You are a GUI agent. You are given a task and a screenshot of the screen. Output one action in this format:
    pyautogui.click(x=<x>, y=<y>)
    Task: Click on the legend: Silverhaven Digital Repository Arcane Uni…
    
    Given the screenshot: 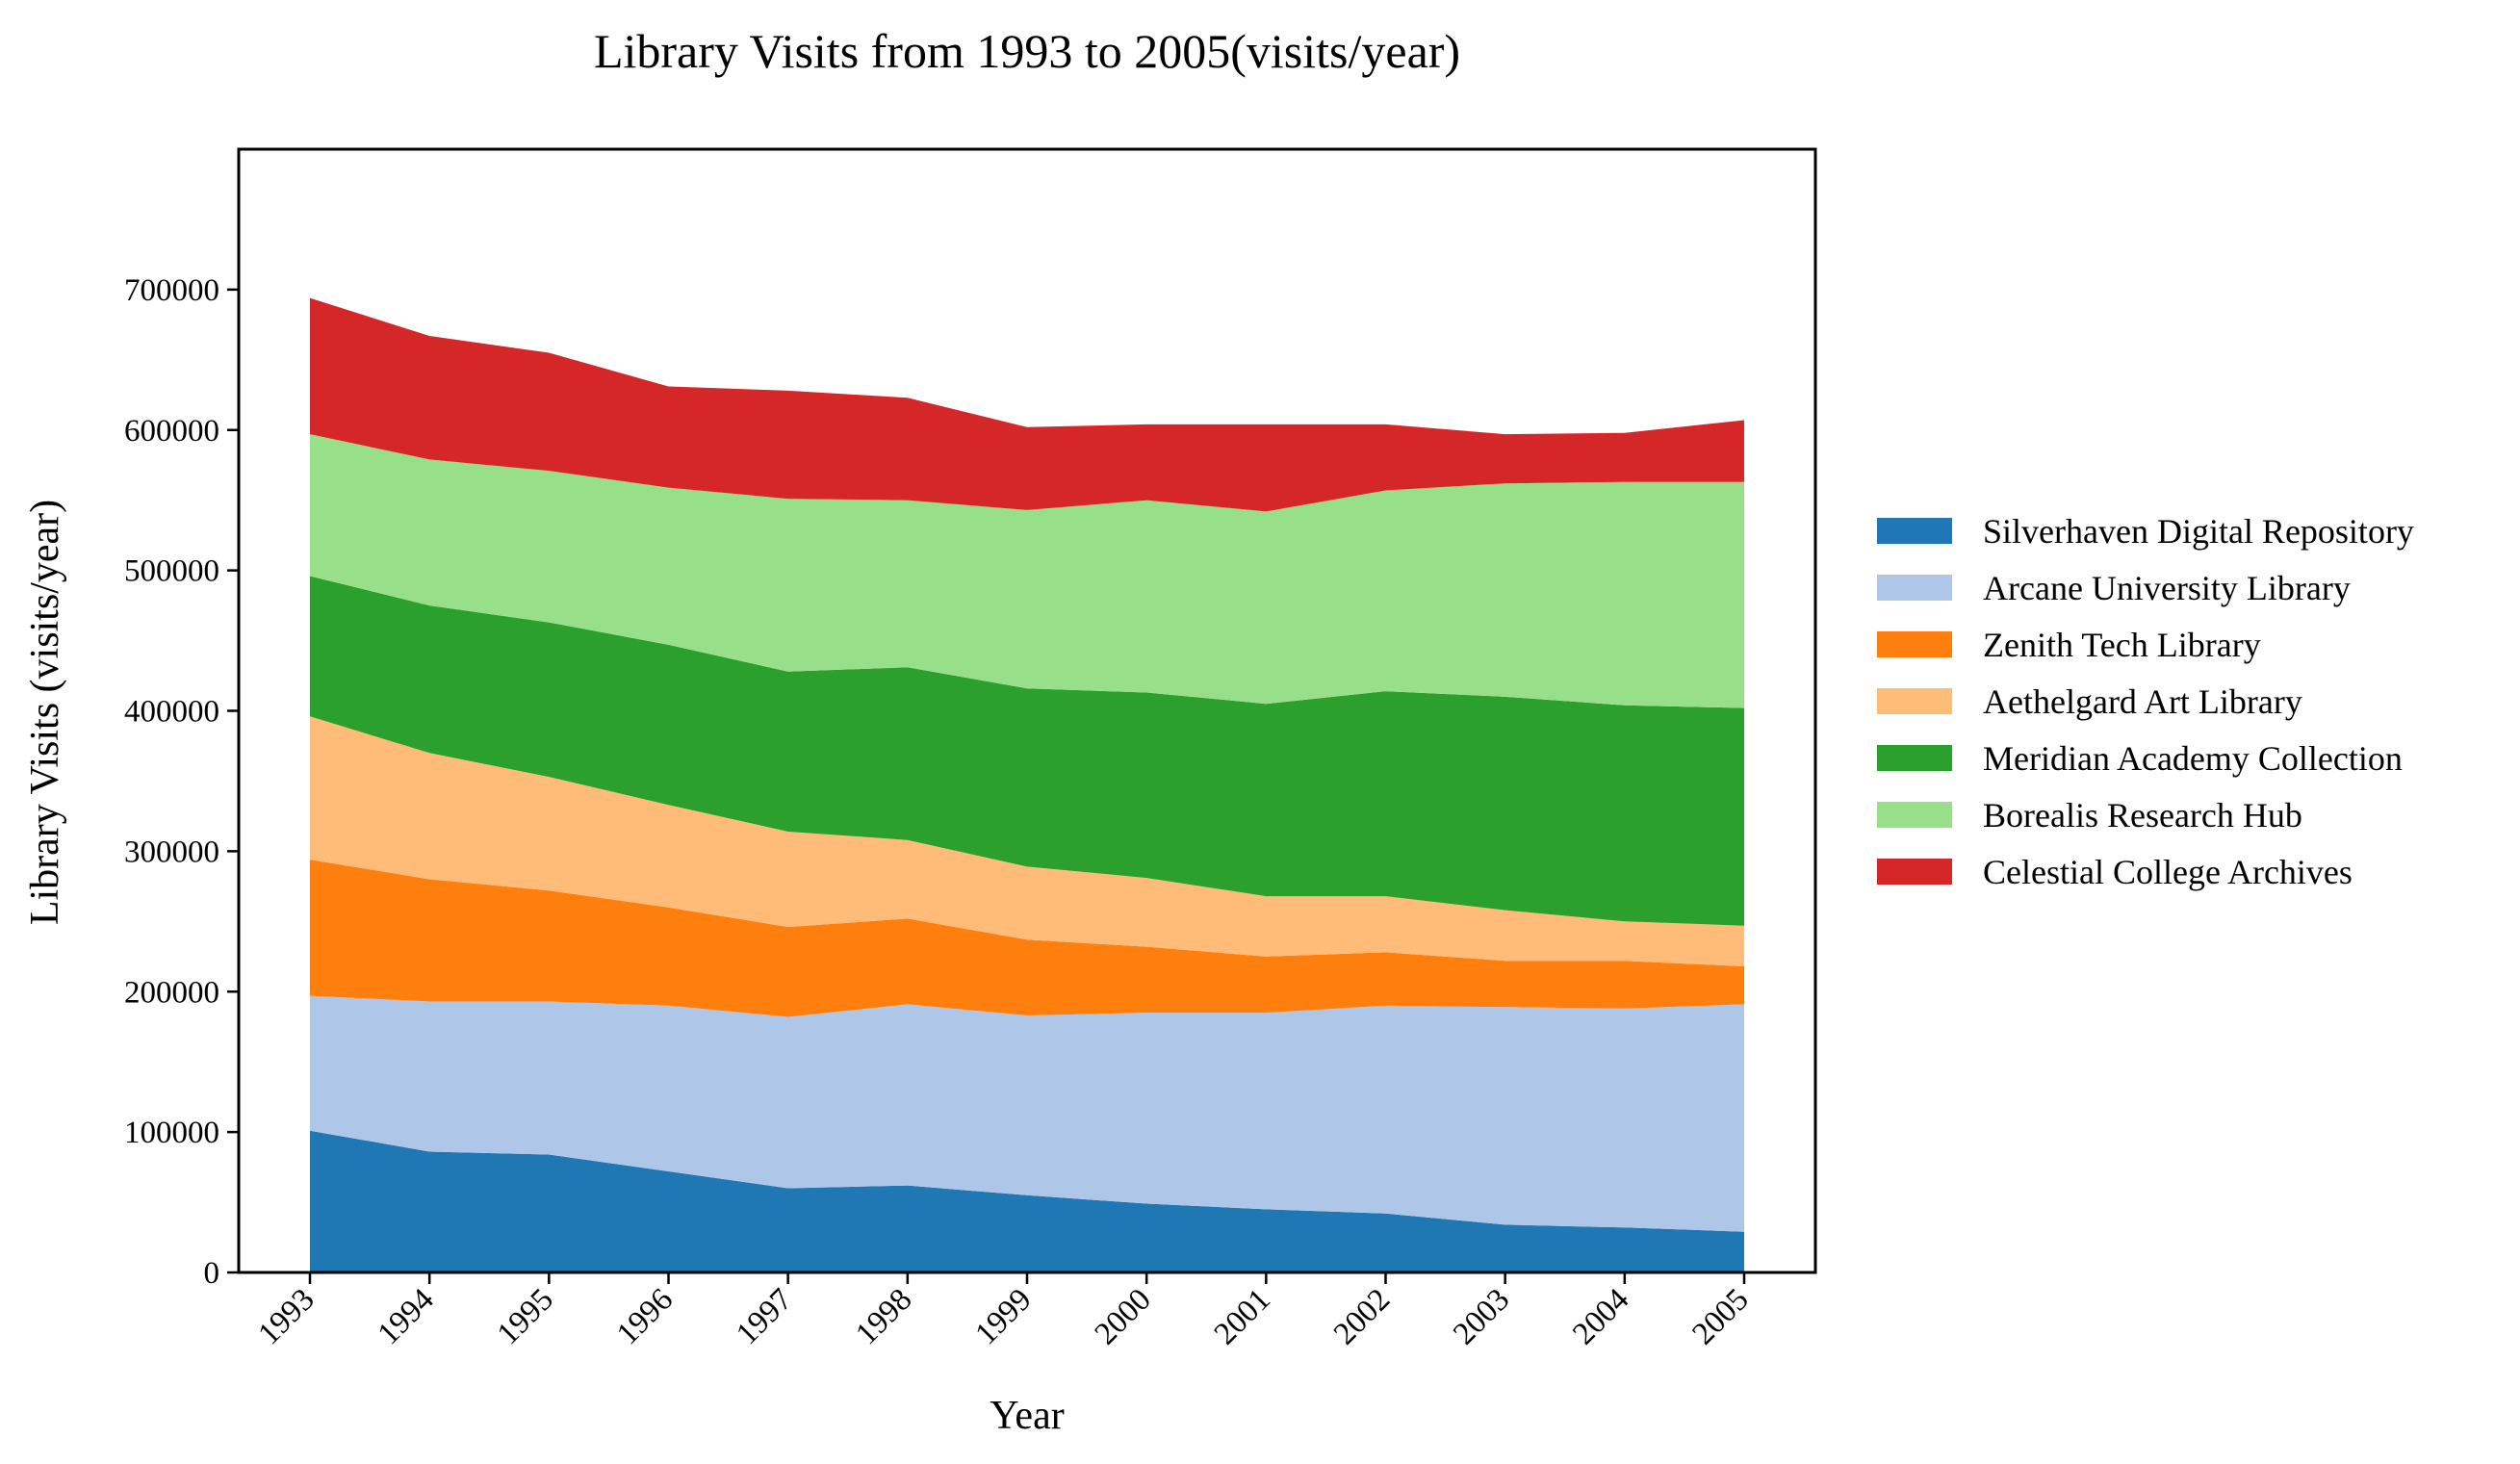 What is the action you would take?
    pyautogui.click(x=2145, y=701)
    